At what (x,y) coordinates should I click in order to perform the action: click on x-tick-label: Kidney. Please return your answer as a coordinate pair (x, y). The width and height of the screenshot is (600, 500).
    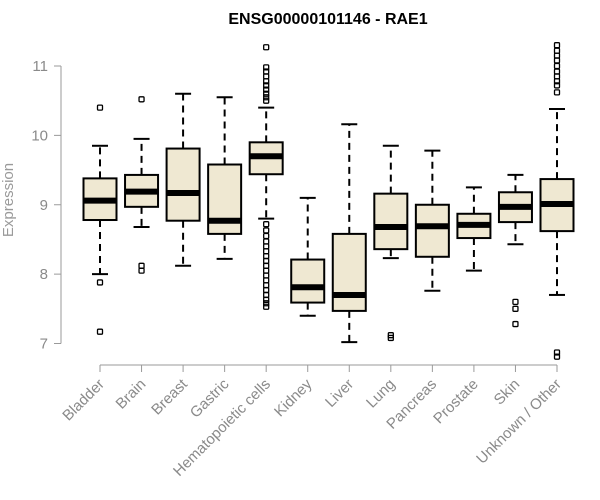
    Looking at the image, I should click on (293, 397).